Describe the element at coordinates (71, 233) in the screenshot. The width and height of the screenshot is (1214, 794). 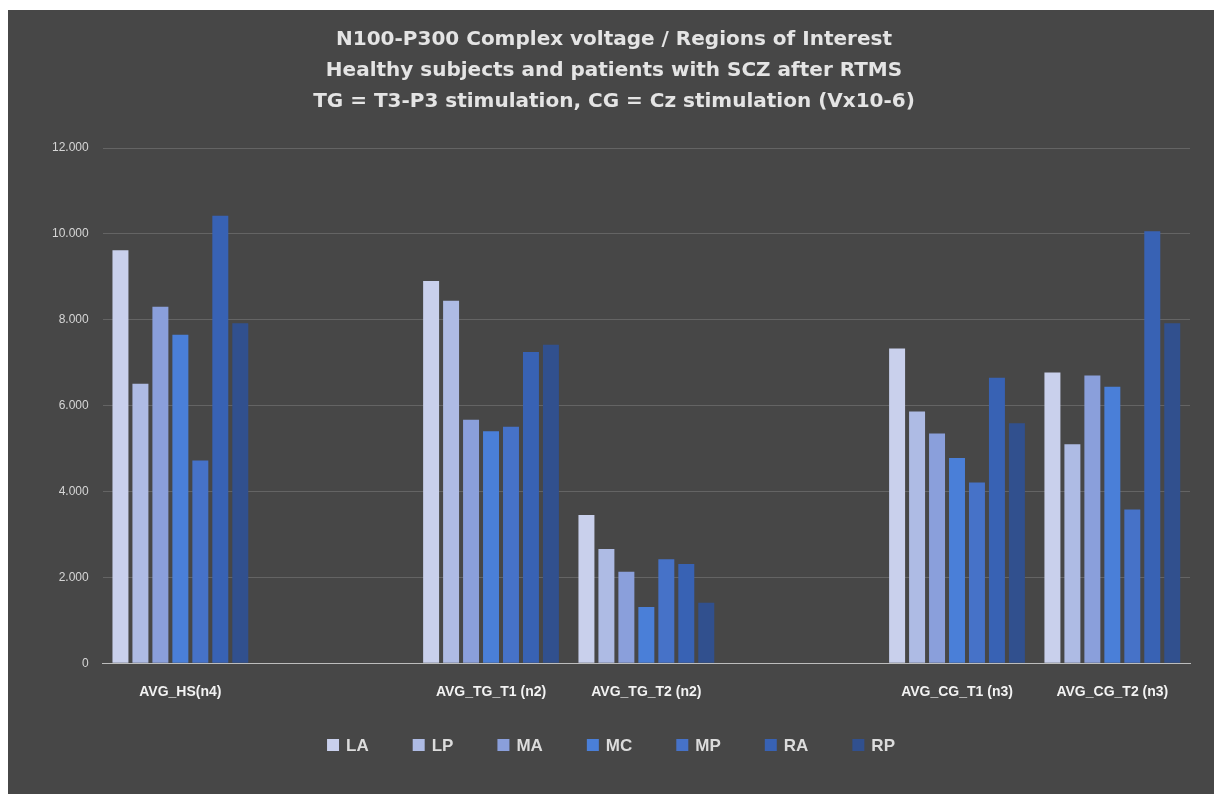
I see `y-tick-label: 10.000` at that location.